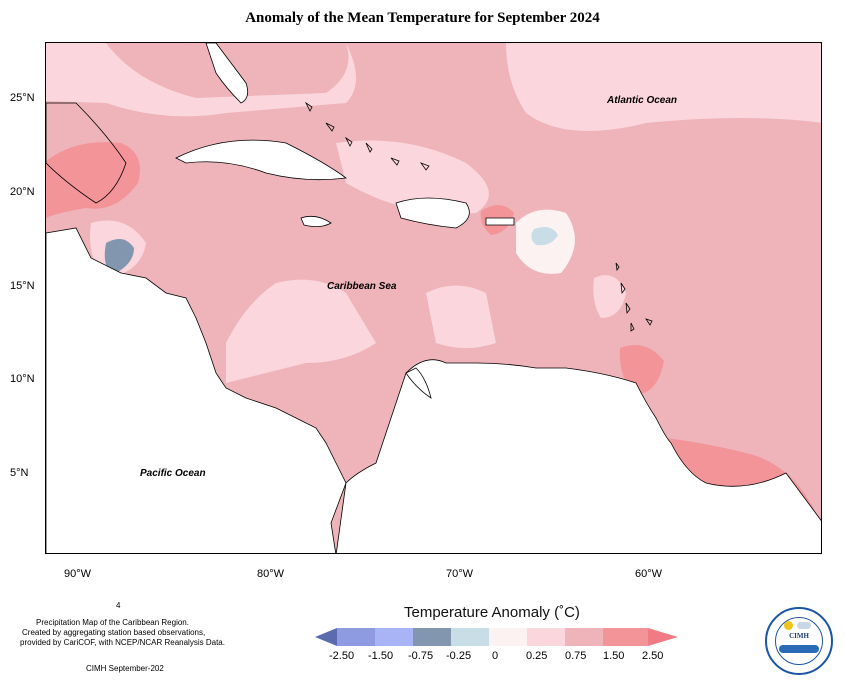 Image resolution: width=845 pixels, height=684 pixels. Describe the element at coordinates (362, 286) in the screenshot. I see `label-caribbean-sea: Caribbean Sea` at that location.